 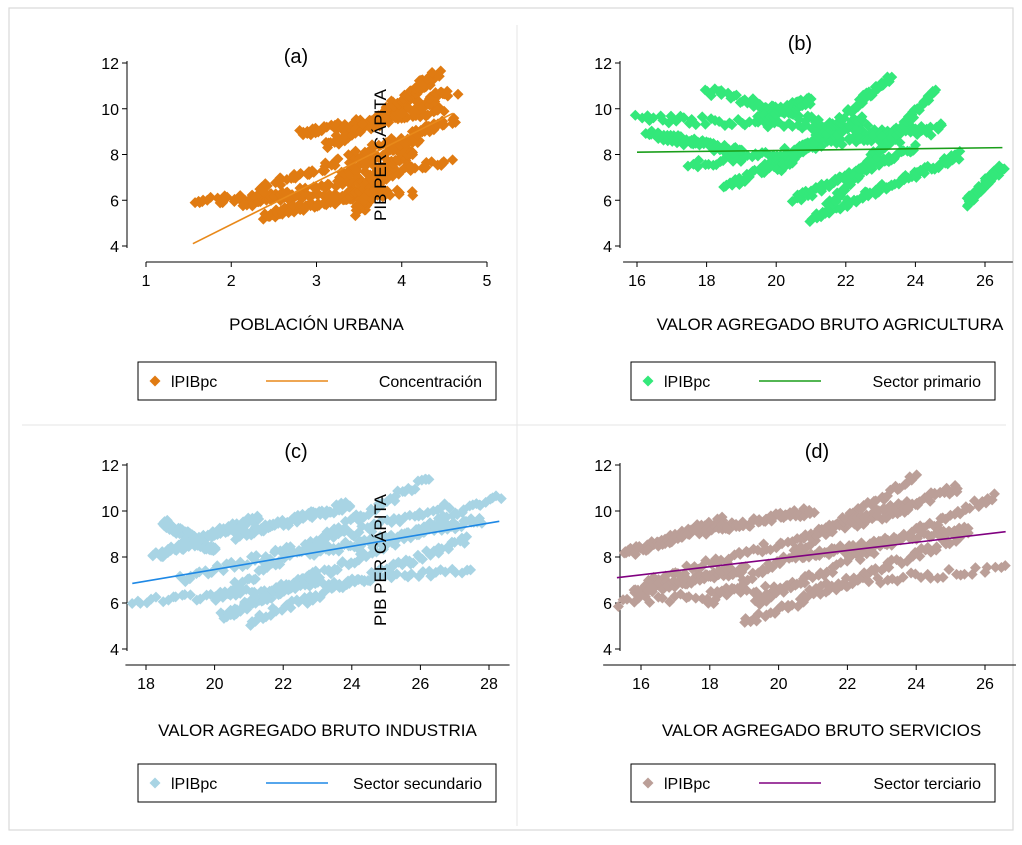 What do you see at coordinates (487, 281) in the screenshot?
I see `x-tick-label: 5` at bounding box center [487, 281].